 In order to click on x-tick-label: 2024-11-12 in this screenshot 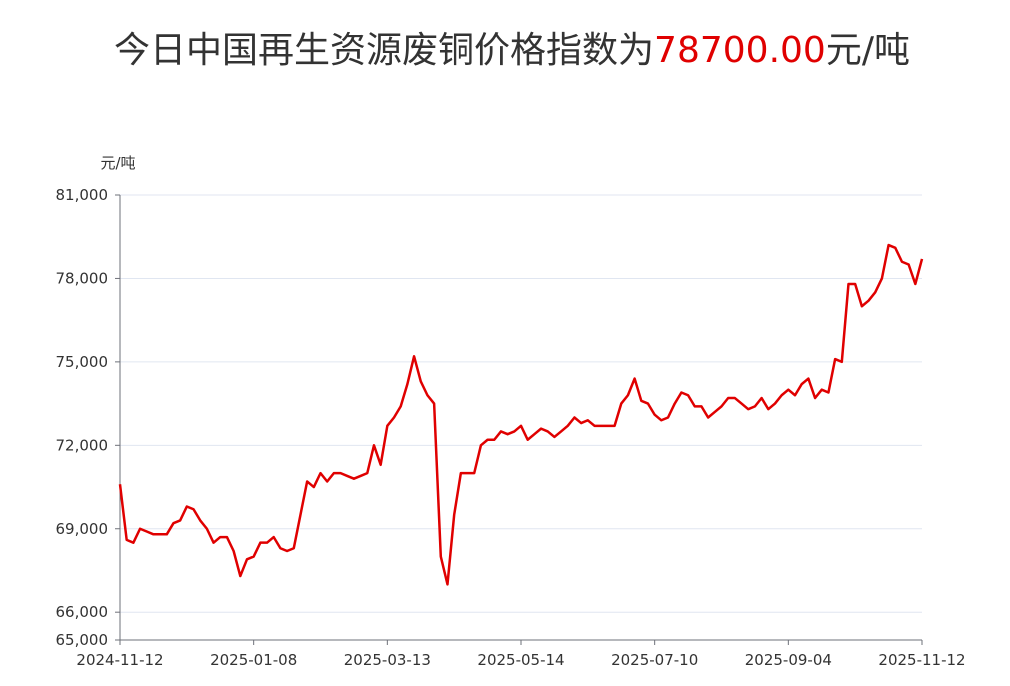, I will do `click(119, 660)`.